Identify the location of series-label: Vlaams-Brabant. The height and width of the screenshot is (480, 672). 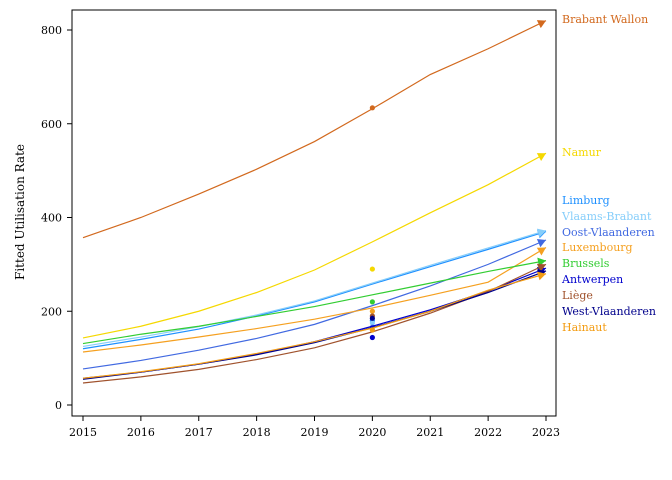
(606, 216).